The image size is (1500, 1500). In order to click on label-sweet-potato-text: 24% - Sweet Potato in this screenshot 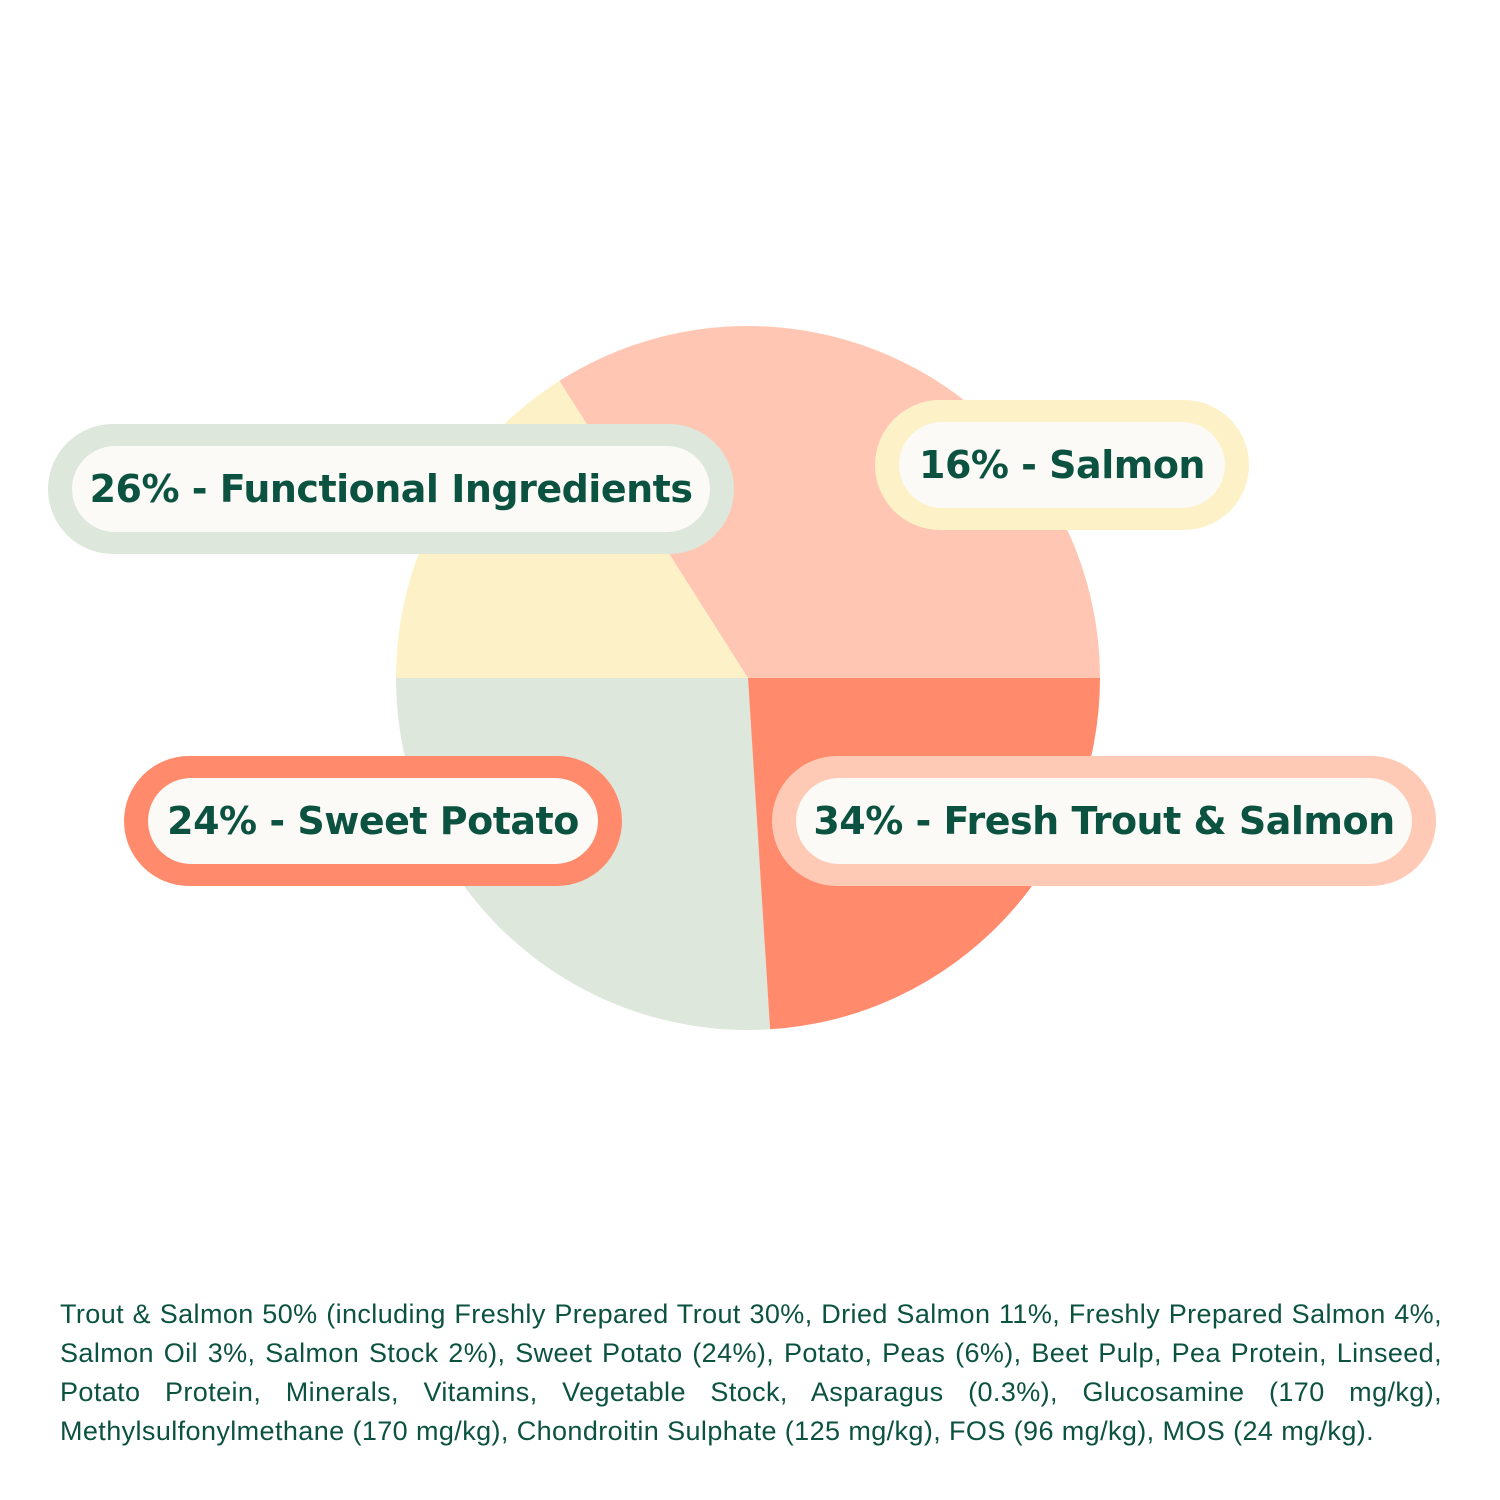, I will do `click(373, 821)`.